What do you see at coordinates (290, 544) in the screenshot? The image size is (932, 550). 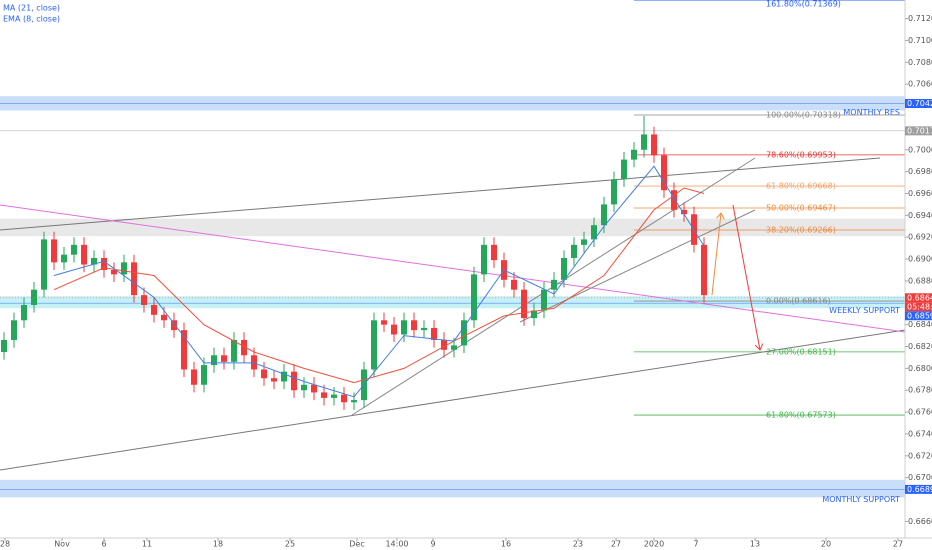 I see `x-tick-label: 25` at bounding box center [290, 544].